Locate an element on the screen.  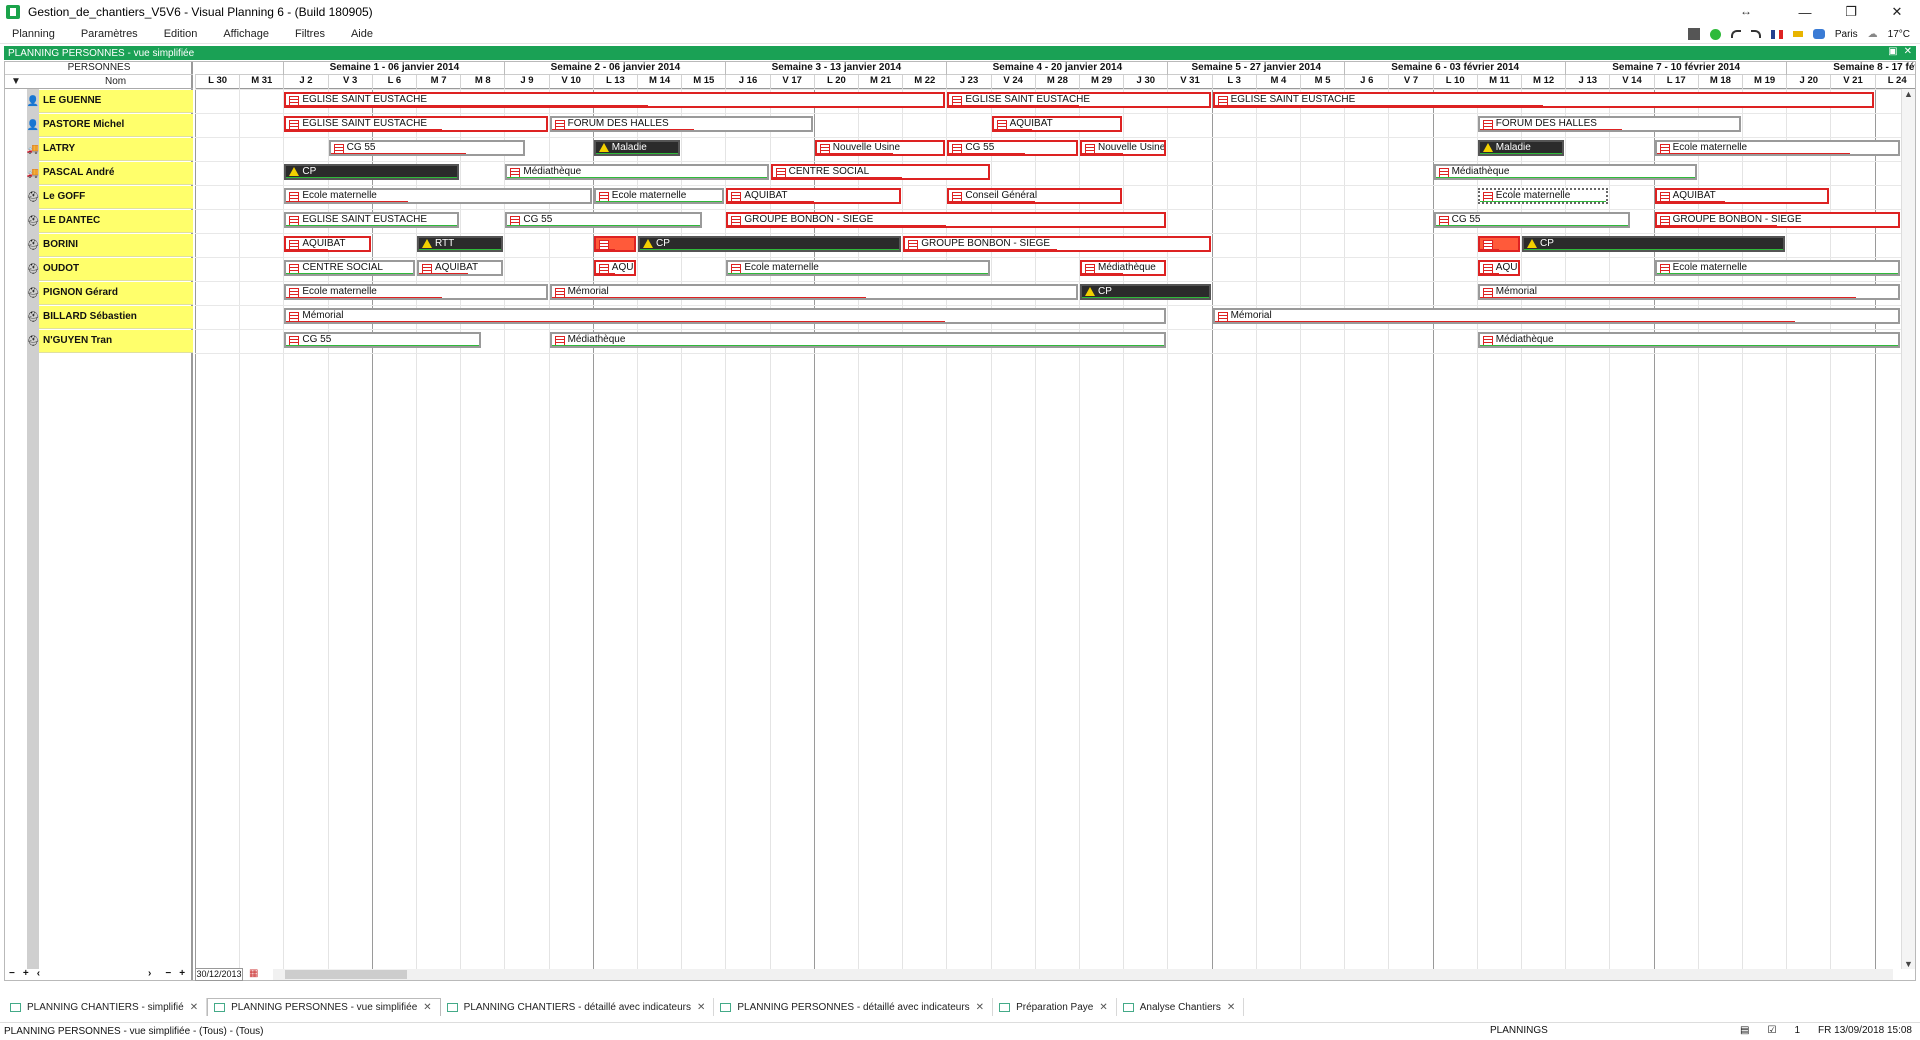
task-bar: Conseil Général is located at coordinates (1035, 196).